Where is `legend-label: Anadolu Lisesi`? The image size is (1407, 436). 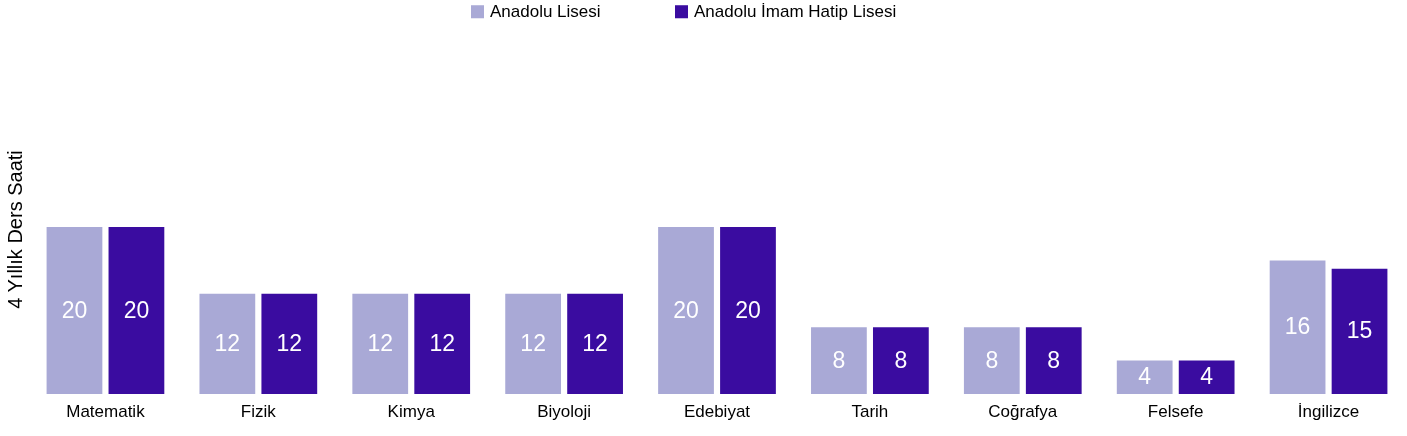 legend-label: Anadolu Lisesi is located at coordinates (545, 11).